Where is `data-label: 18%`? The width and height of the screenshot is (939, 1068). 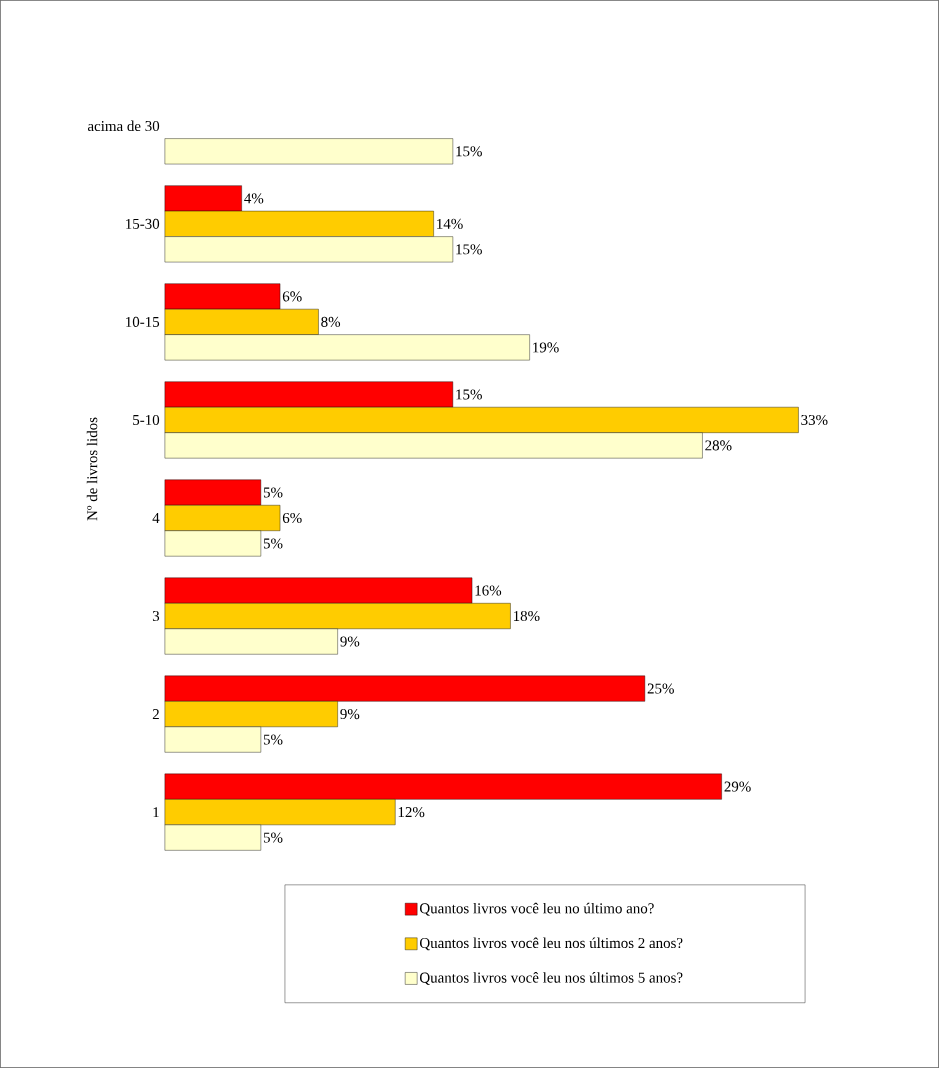 data-label: 18% is located at coordinates (526, 616).